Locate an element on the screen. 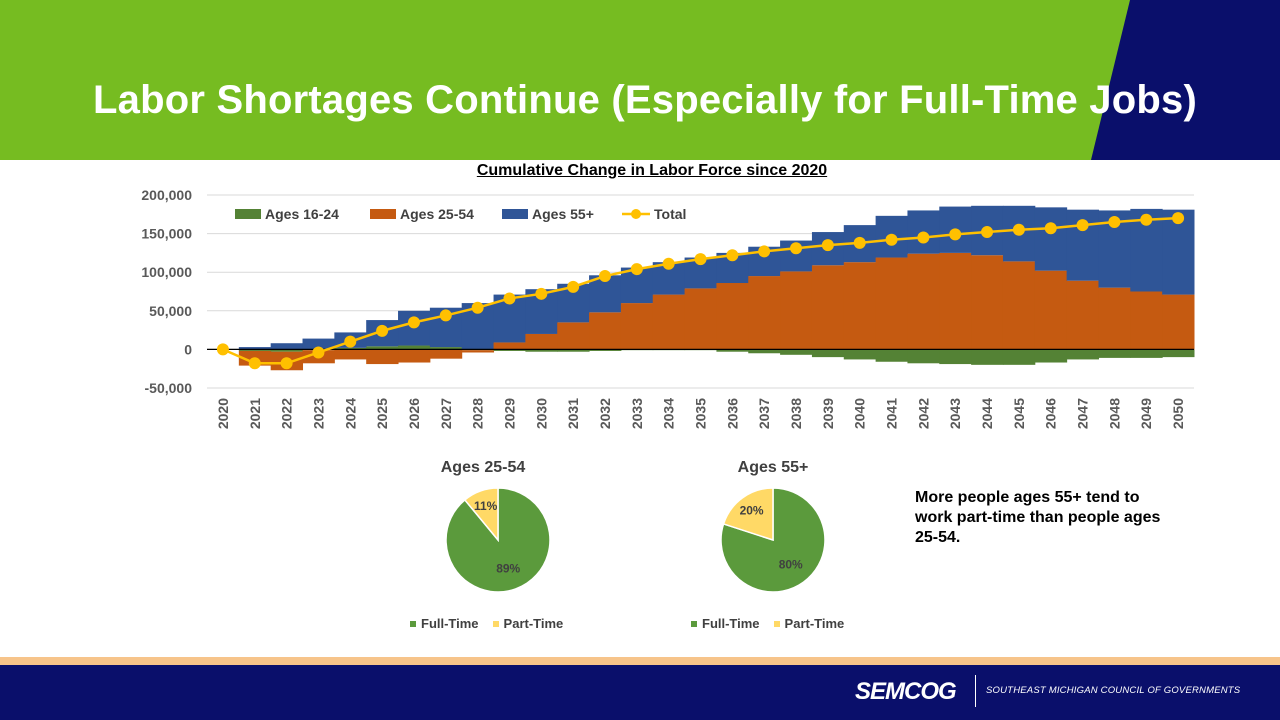  x-tick-label: 2048 is located at coordinates (1114, 413).